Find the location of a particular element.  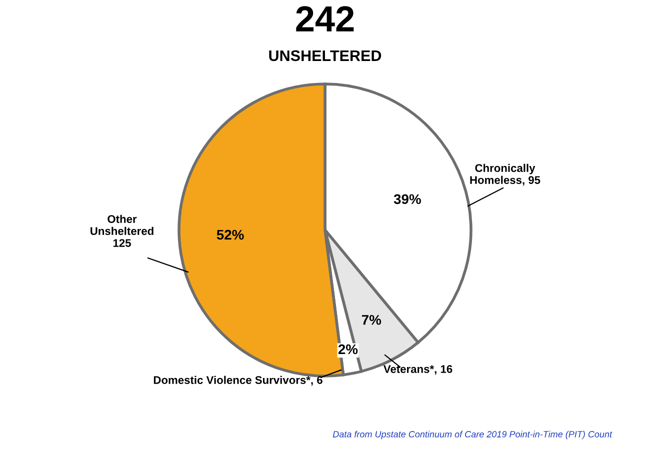

slice-label: Domestic Violence Survivors*, 6 is located at coordinates (238, 381).